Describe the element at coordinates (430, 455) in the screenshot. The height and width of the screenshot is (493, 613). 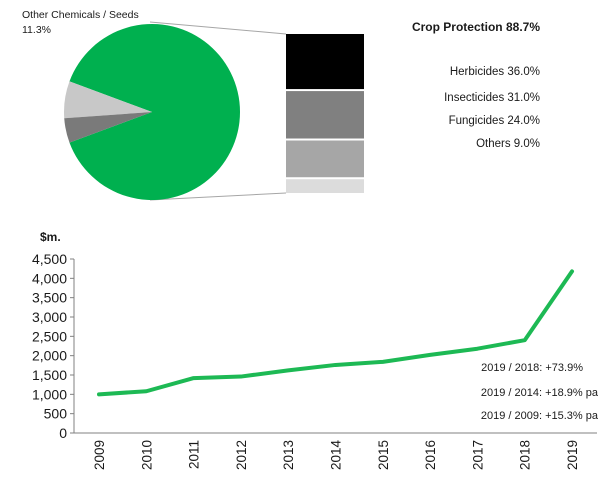
I see `x-tick-label: 2016` at that location.